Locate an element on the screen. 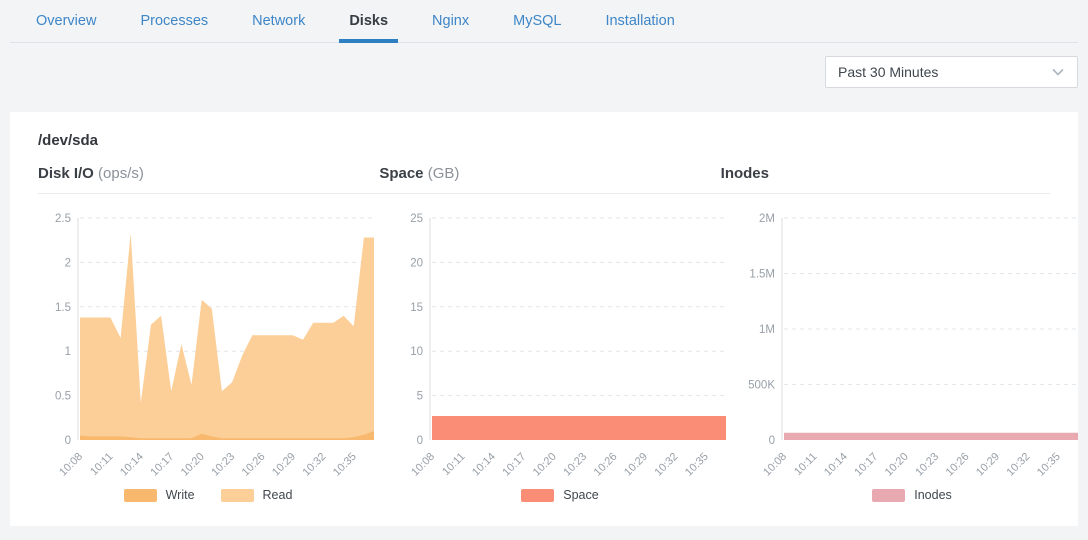 This screenshot has height=540, width=1088. tab-disks: Disks is located at coordinates (368, 21).